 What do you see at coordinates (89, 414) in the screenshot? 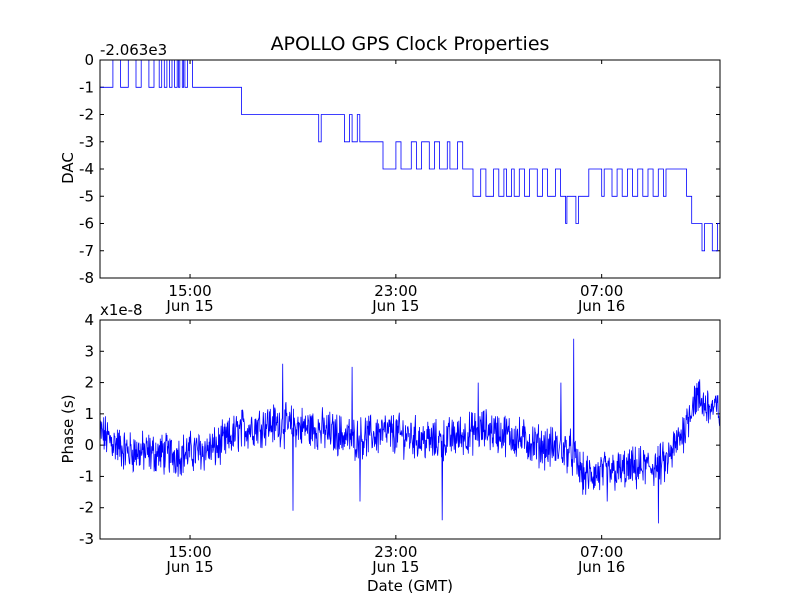
I see `y-tick-label: 1` at bounding box center [89, 414].